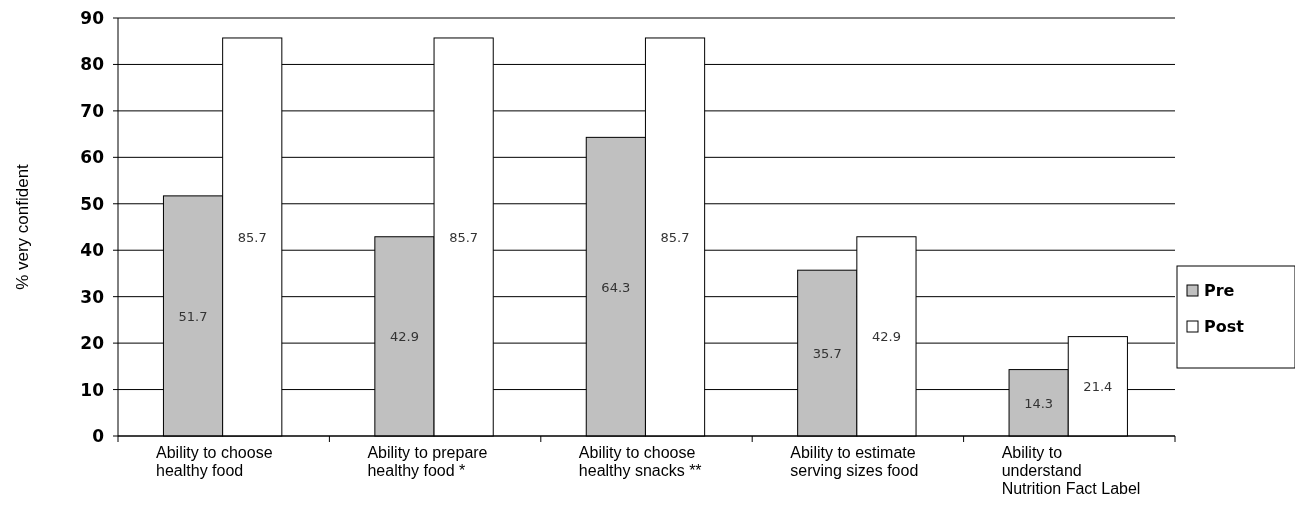 This screenshot has width=1295, height=516. Describe the element at coordinates (92, 18) in the screenshot. I see `y-tick-label: 90` at that location.